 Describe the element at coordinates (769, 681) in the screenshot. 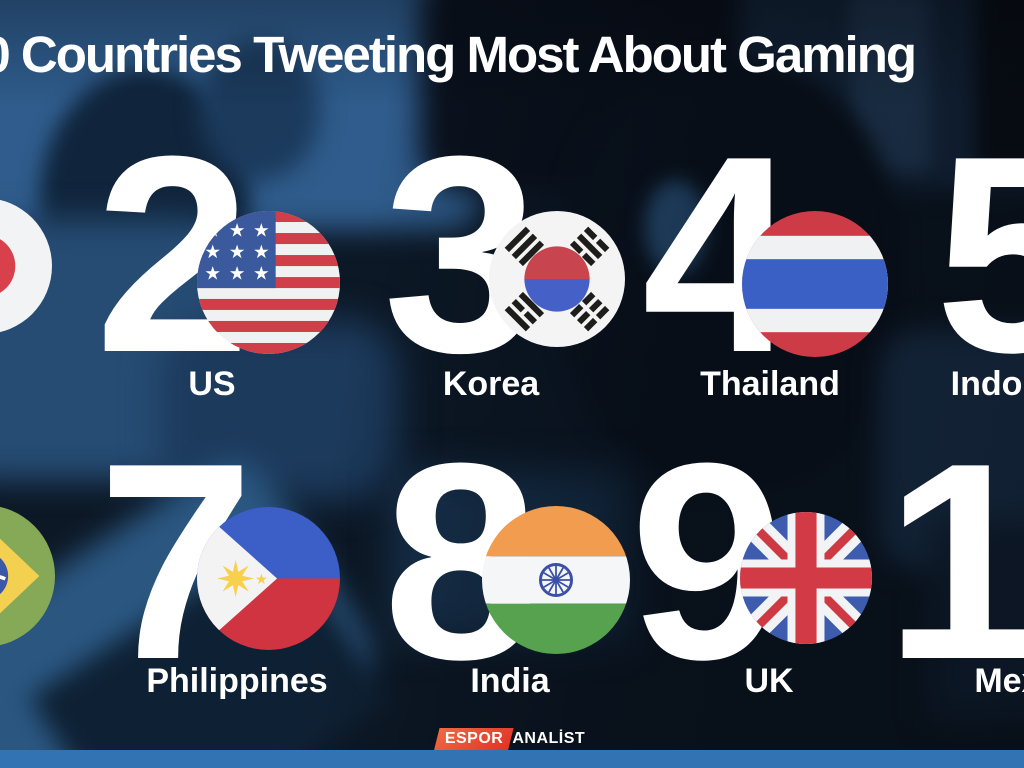

I see `country-label: UK` at that location.